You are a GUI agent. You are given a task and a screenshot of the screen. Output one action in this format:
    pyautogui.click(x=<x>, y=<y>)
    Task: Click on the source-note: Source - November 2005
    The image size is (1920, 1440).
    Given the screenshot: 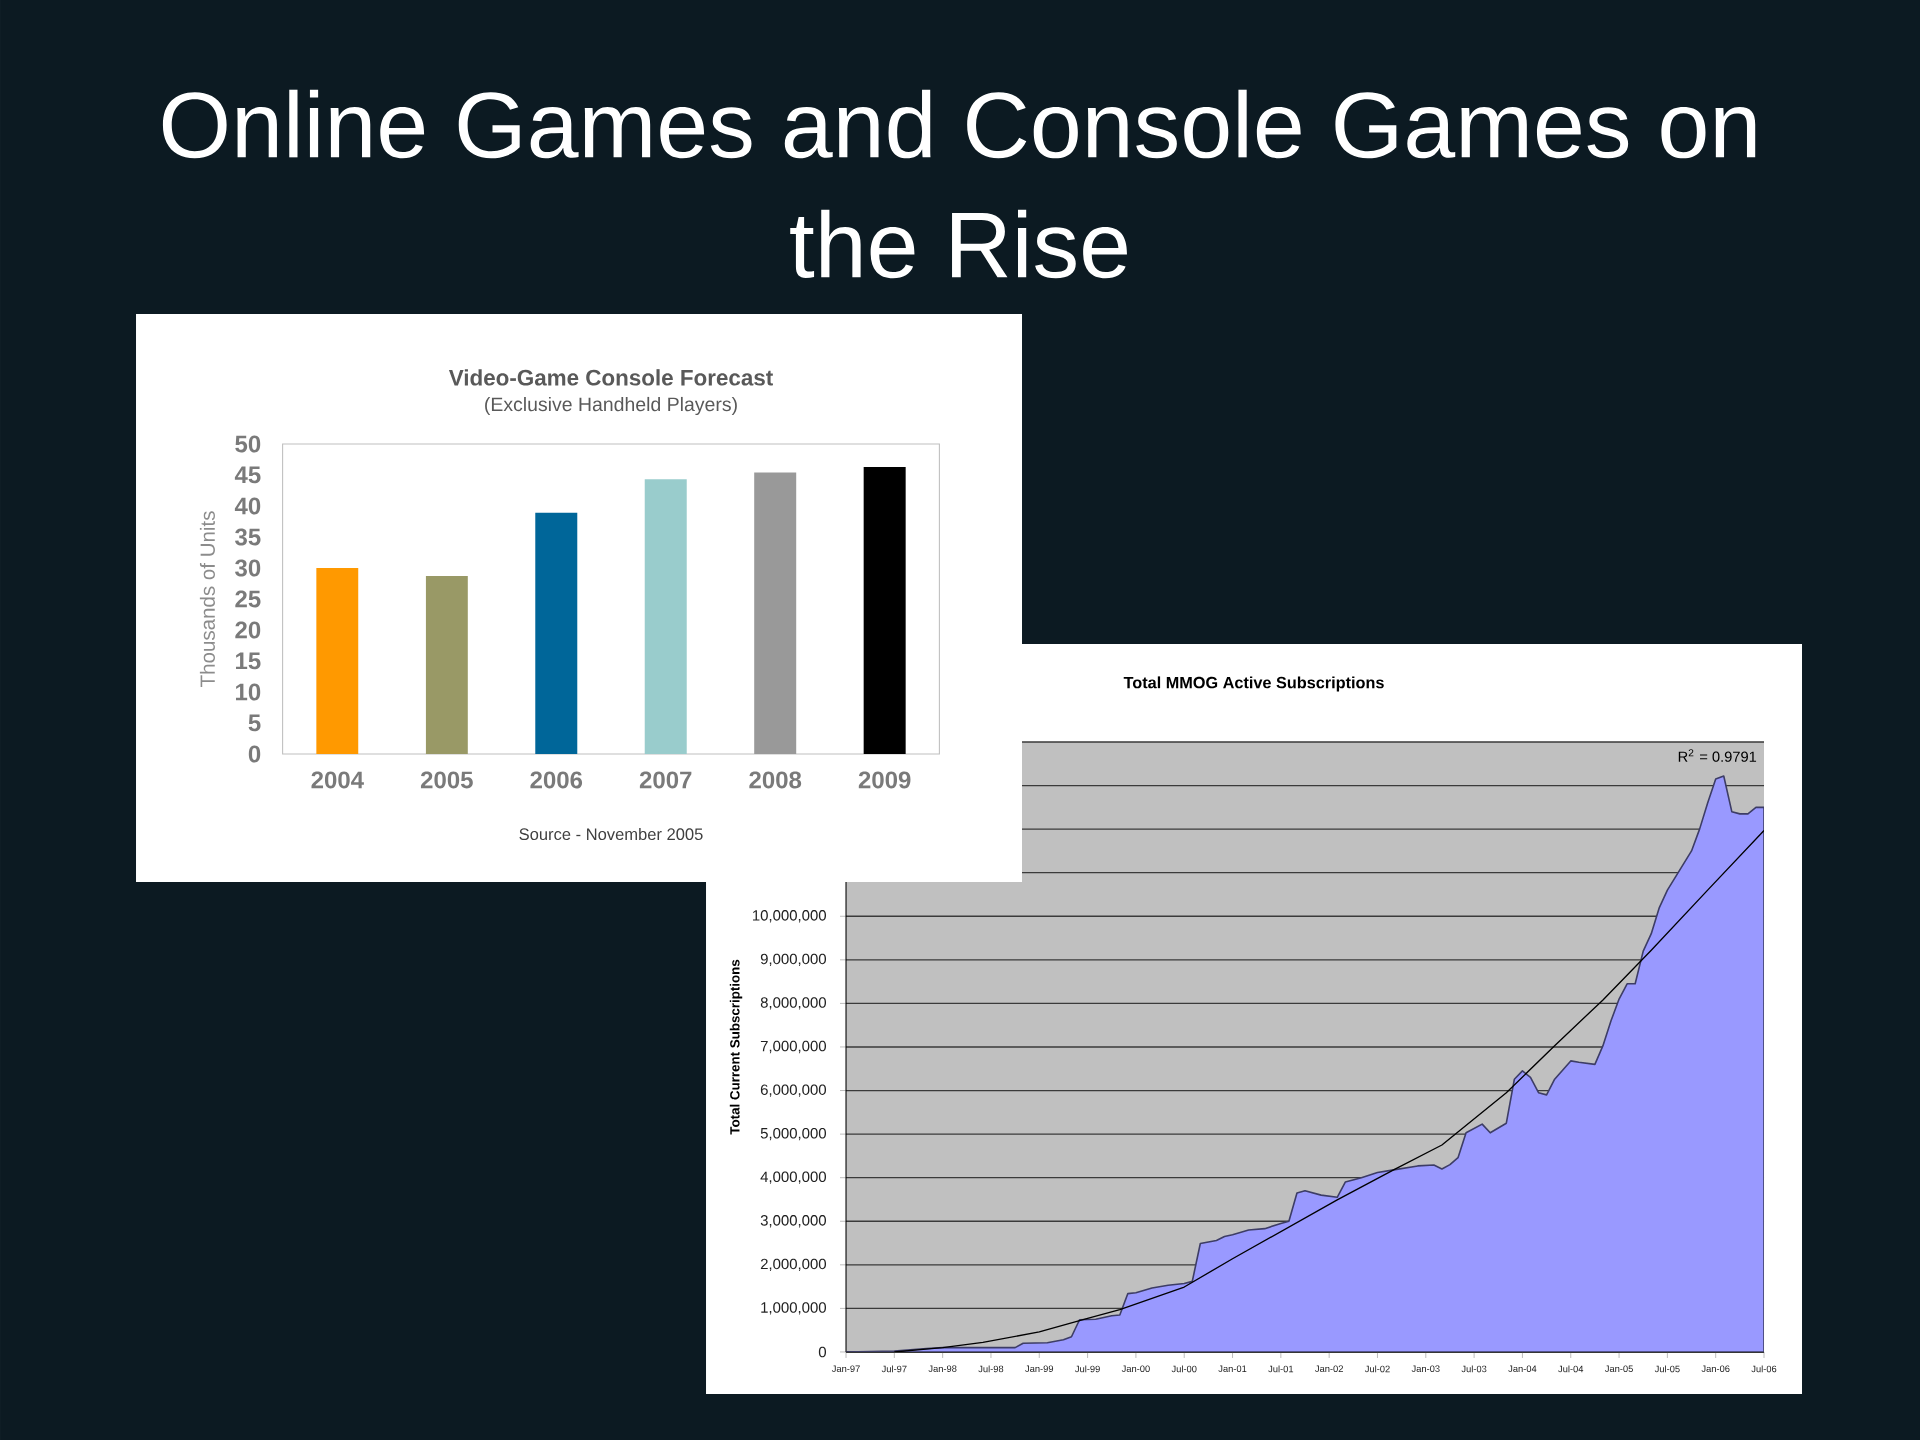 What is the action you would take?
    pyautogui.click(x=611, y=834)
    